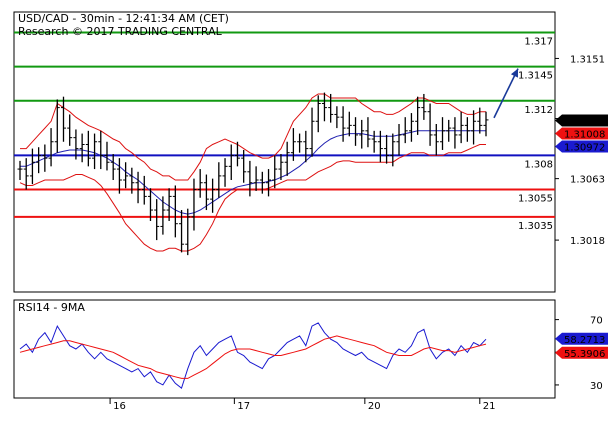  What do you see at coordinates (489, 406) in the screenshot?
I see `x-tick-label: 21` at bounding box center [489, 406].